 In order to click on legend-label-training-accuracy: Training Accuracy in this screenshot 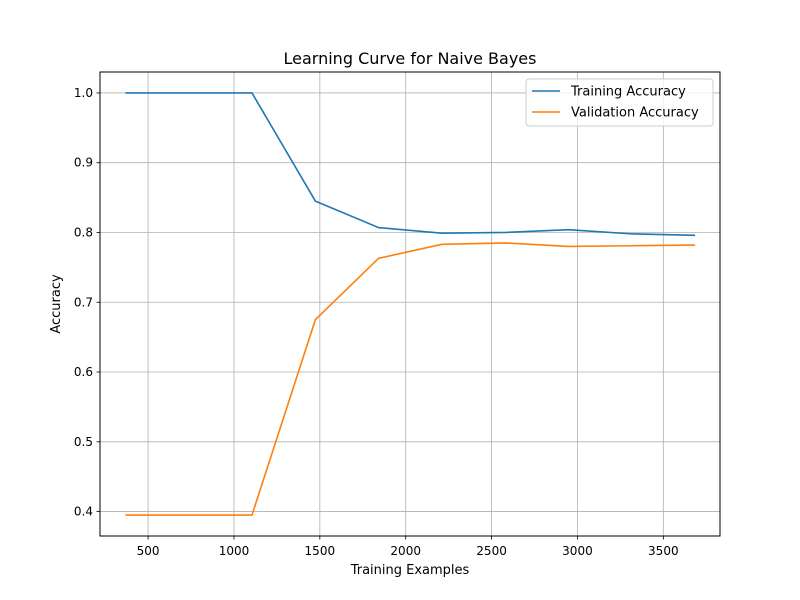, I will do `click(628, 92)`.